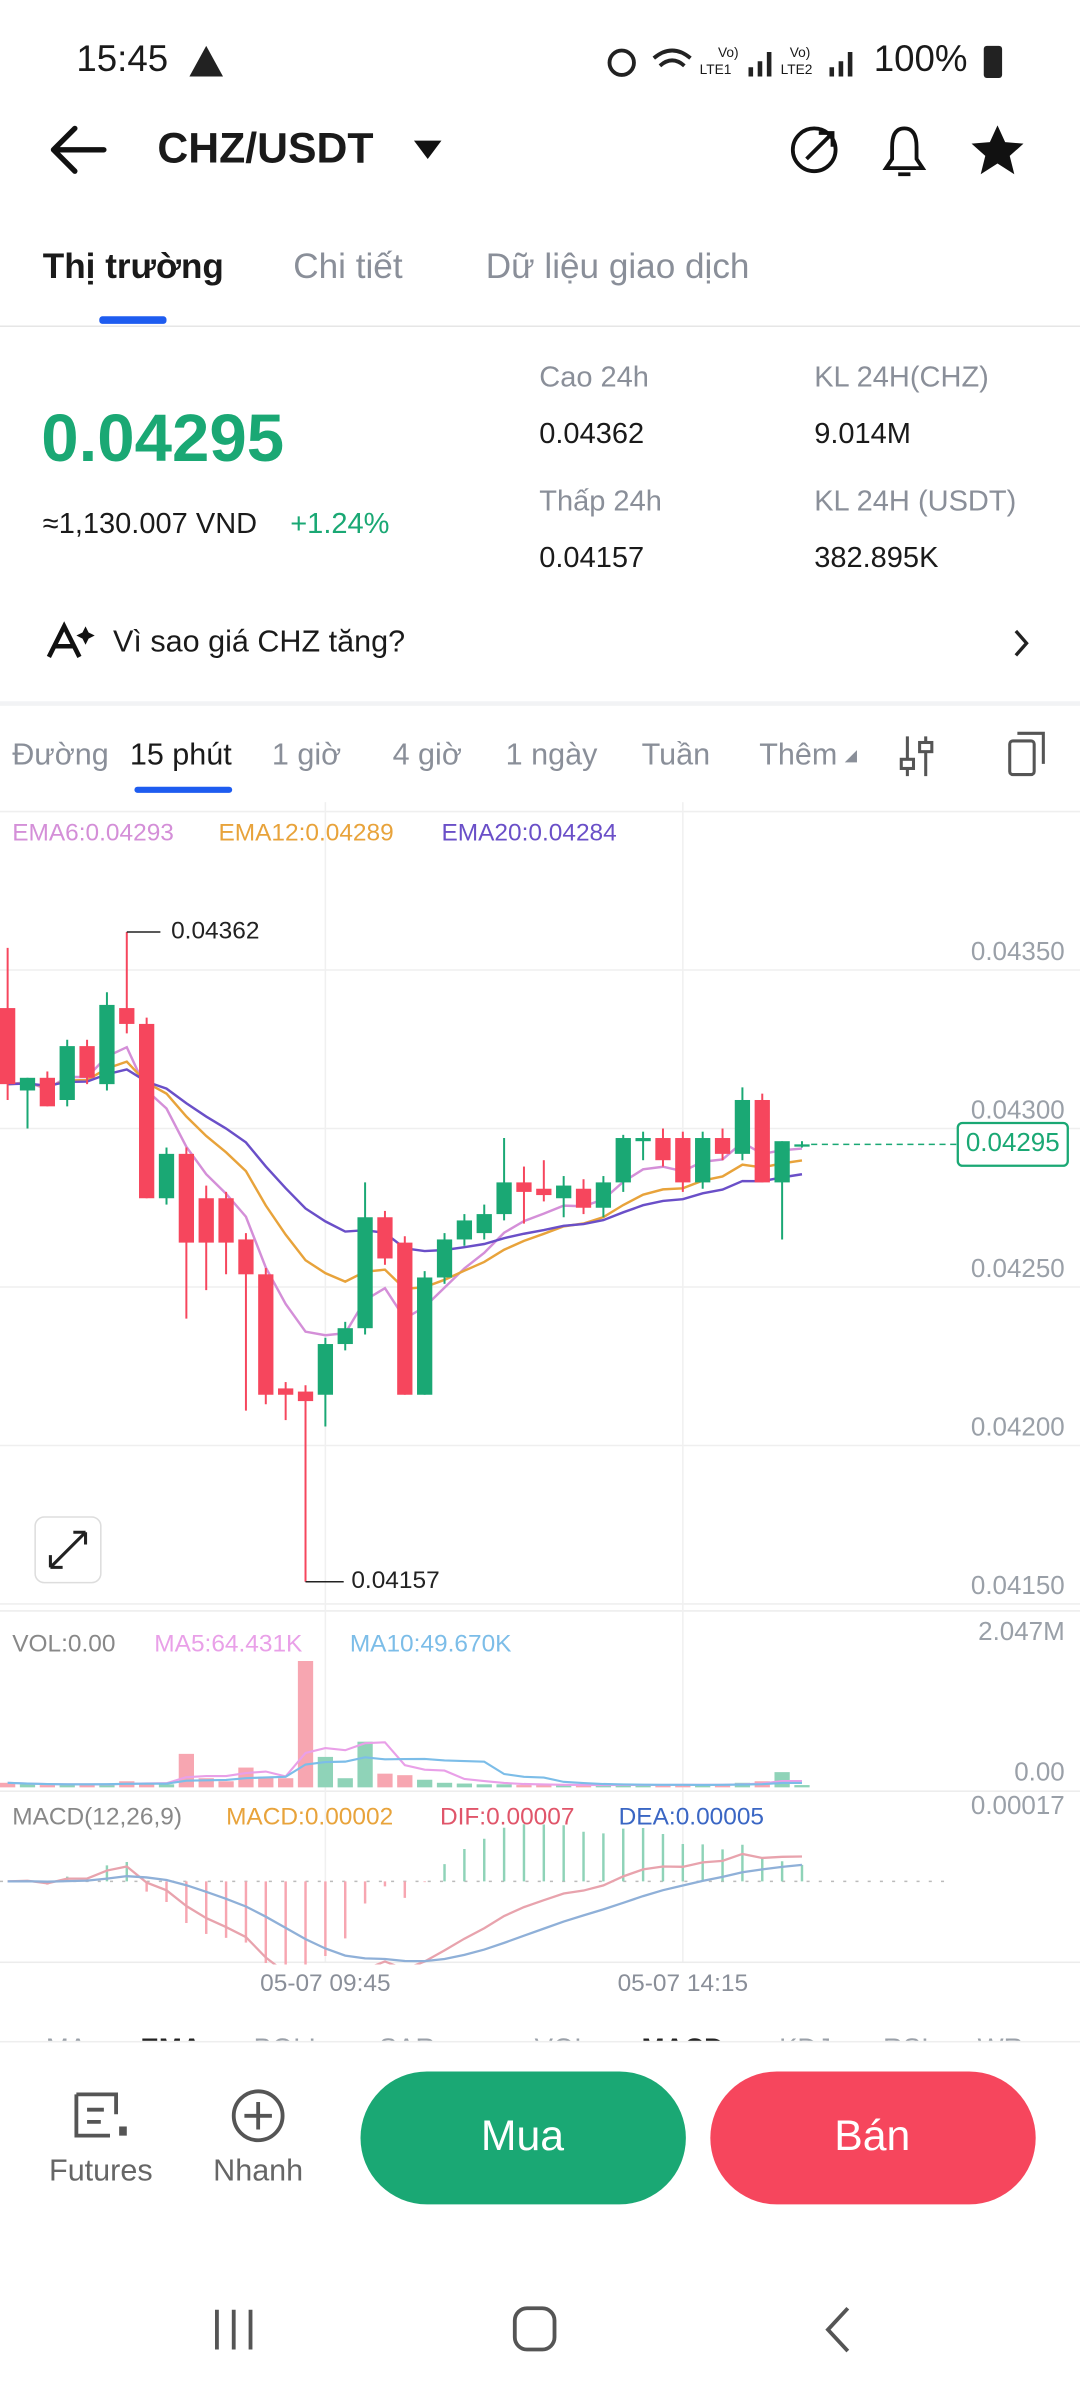  Describe the element at coordinates (534, 2329) in the screenshot. I see `nav-home` at that location.